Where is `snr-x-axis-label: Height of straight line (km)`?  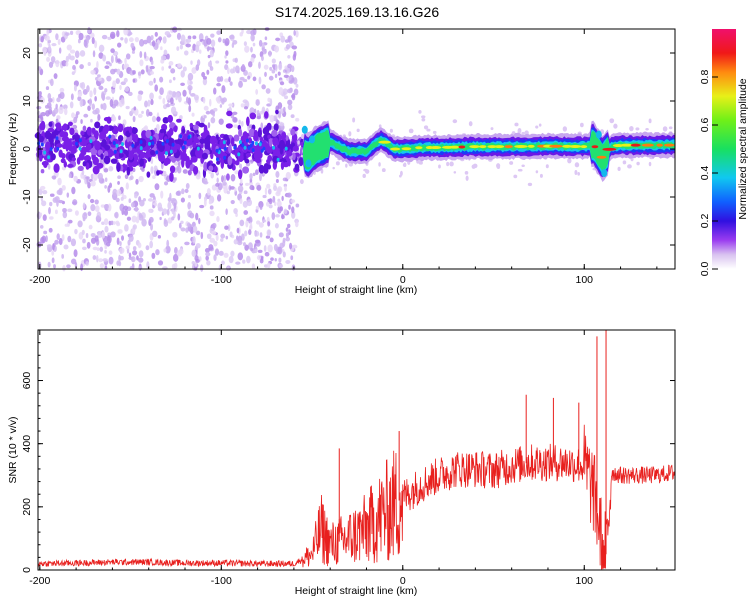 snr-x-axis-label: Height of straight line (km) is located at coordinates (356, 591).